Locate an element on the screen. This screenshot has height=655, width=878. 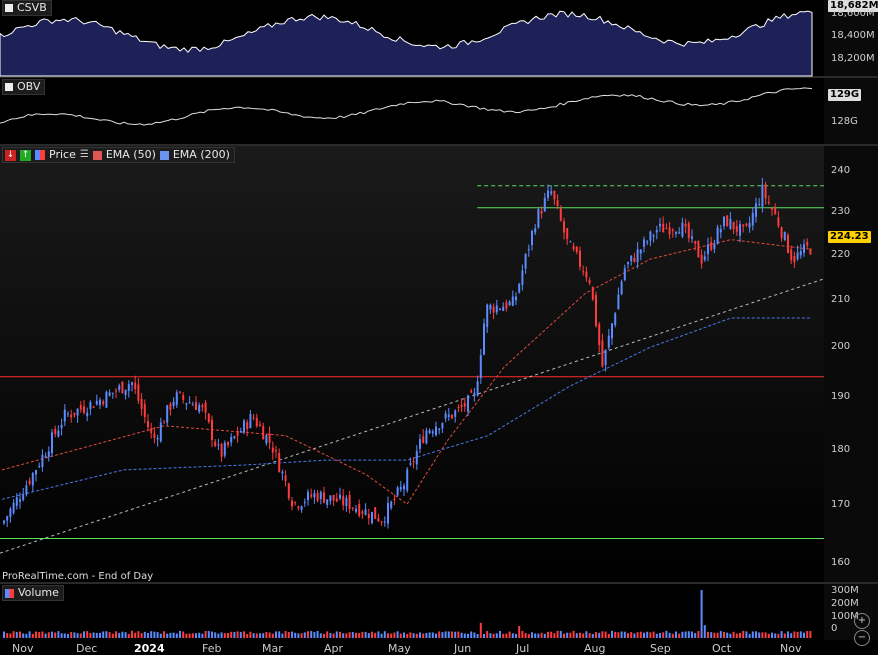
month-label: Apr is located at coordinates (334, 648).